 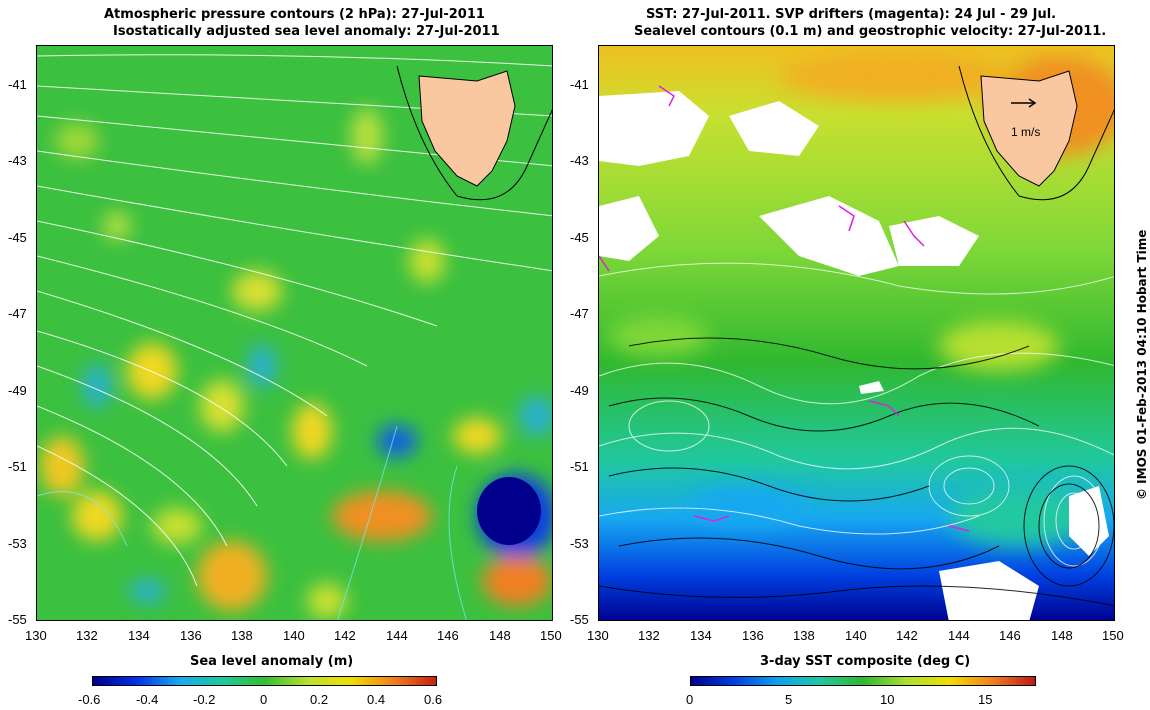 What do you see at coordinates (17, 466) in the screenshot?
I see `left-y-tick: -51` at bounding box center [17, 466].